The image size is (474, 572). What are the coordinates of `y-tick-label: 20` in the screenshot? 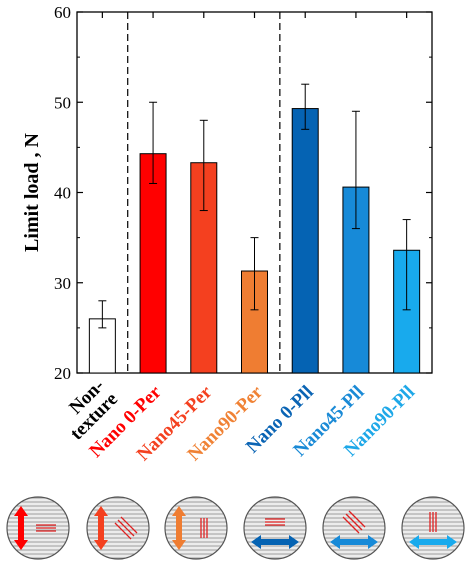 It's located at (62, 373).